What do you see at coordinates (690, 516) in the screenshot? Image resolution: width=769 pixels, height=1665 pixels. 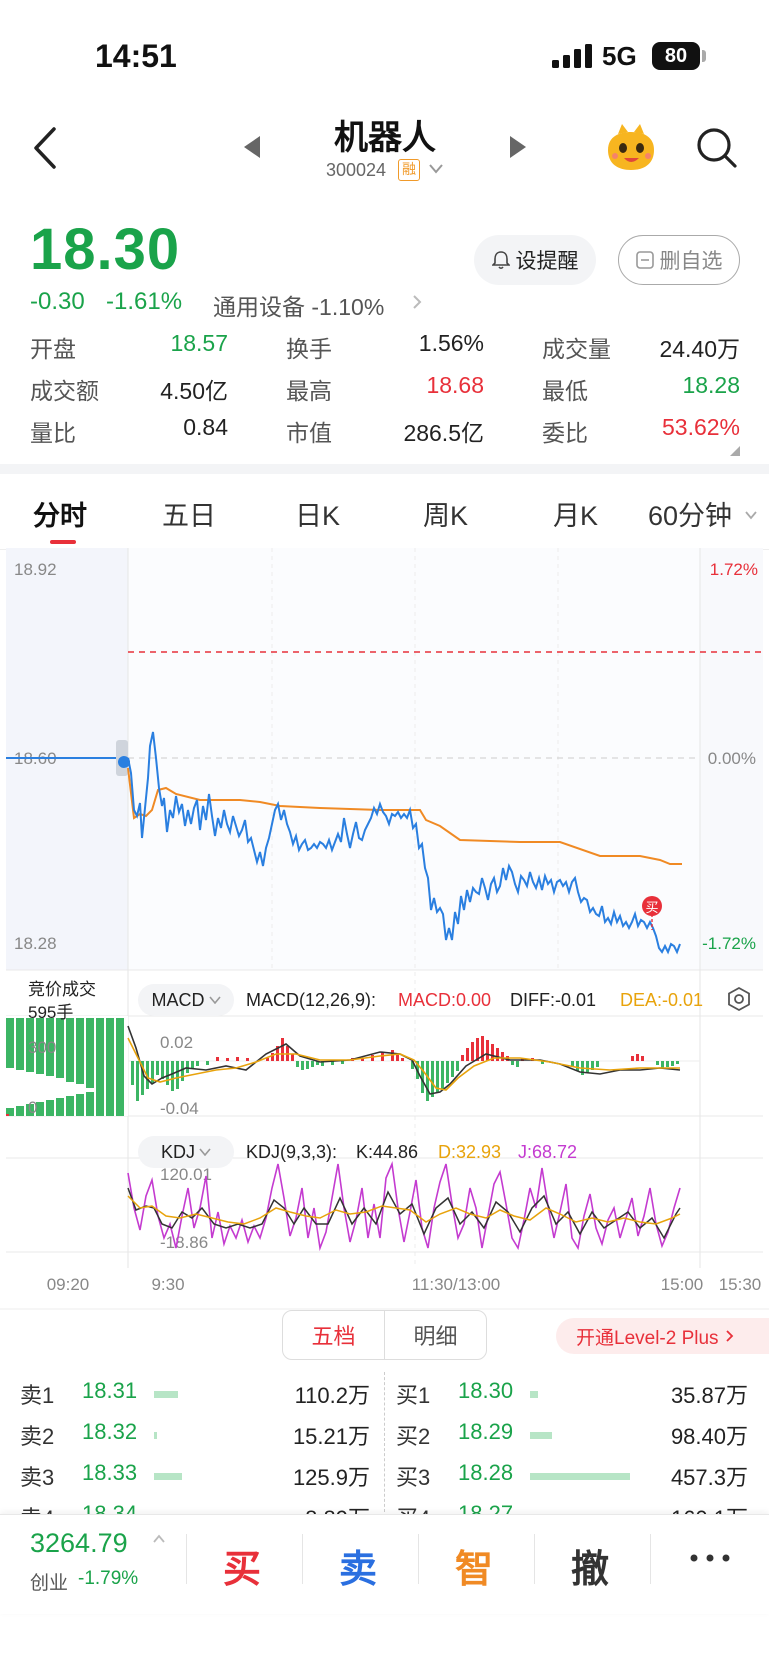 I see `tab-60-min: 60分钟` at bounding box center [690, 516].